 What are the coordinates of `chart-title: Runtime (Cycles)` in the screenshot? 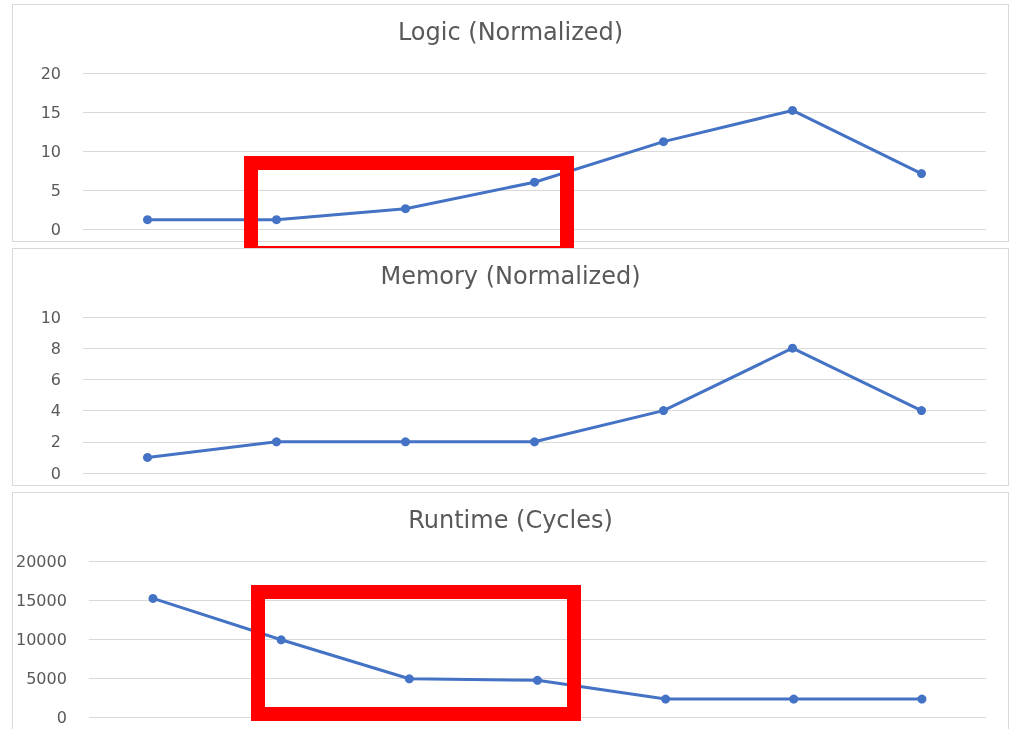 It's located at (510, 520).